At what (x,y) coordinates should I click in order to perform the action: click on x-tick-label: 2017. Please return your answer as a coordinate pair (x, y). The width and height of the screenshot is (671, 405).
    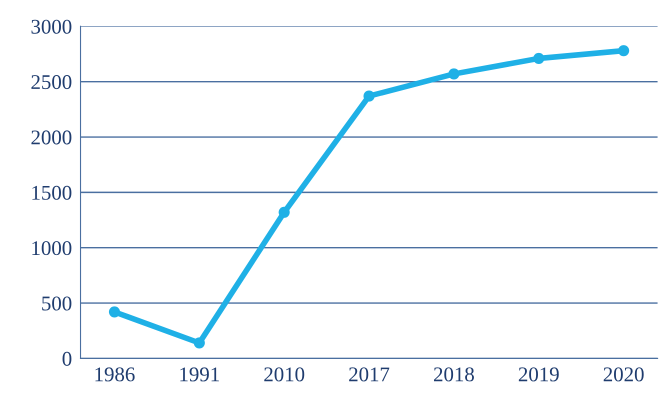
    Looking at the image, I should click on (369, 374).